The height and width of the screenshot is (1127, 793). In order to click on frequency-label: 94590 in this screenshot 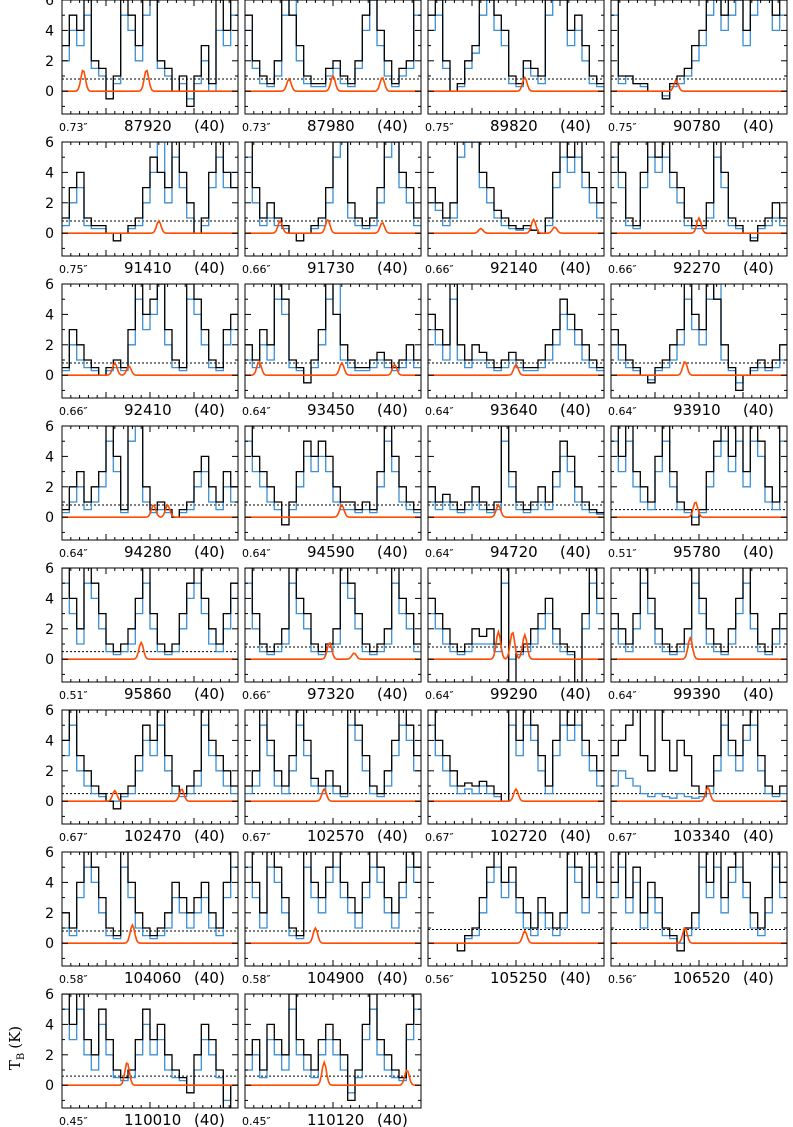, I will do `click(331, 552)`.